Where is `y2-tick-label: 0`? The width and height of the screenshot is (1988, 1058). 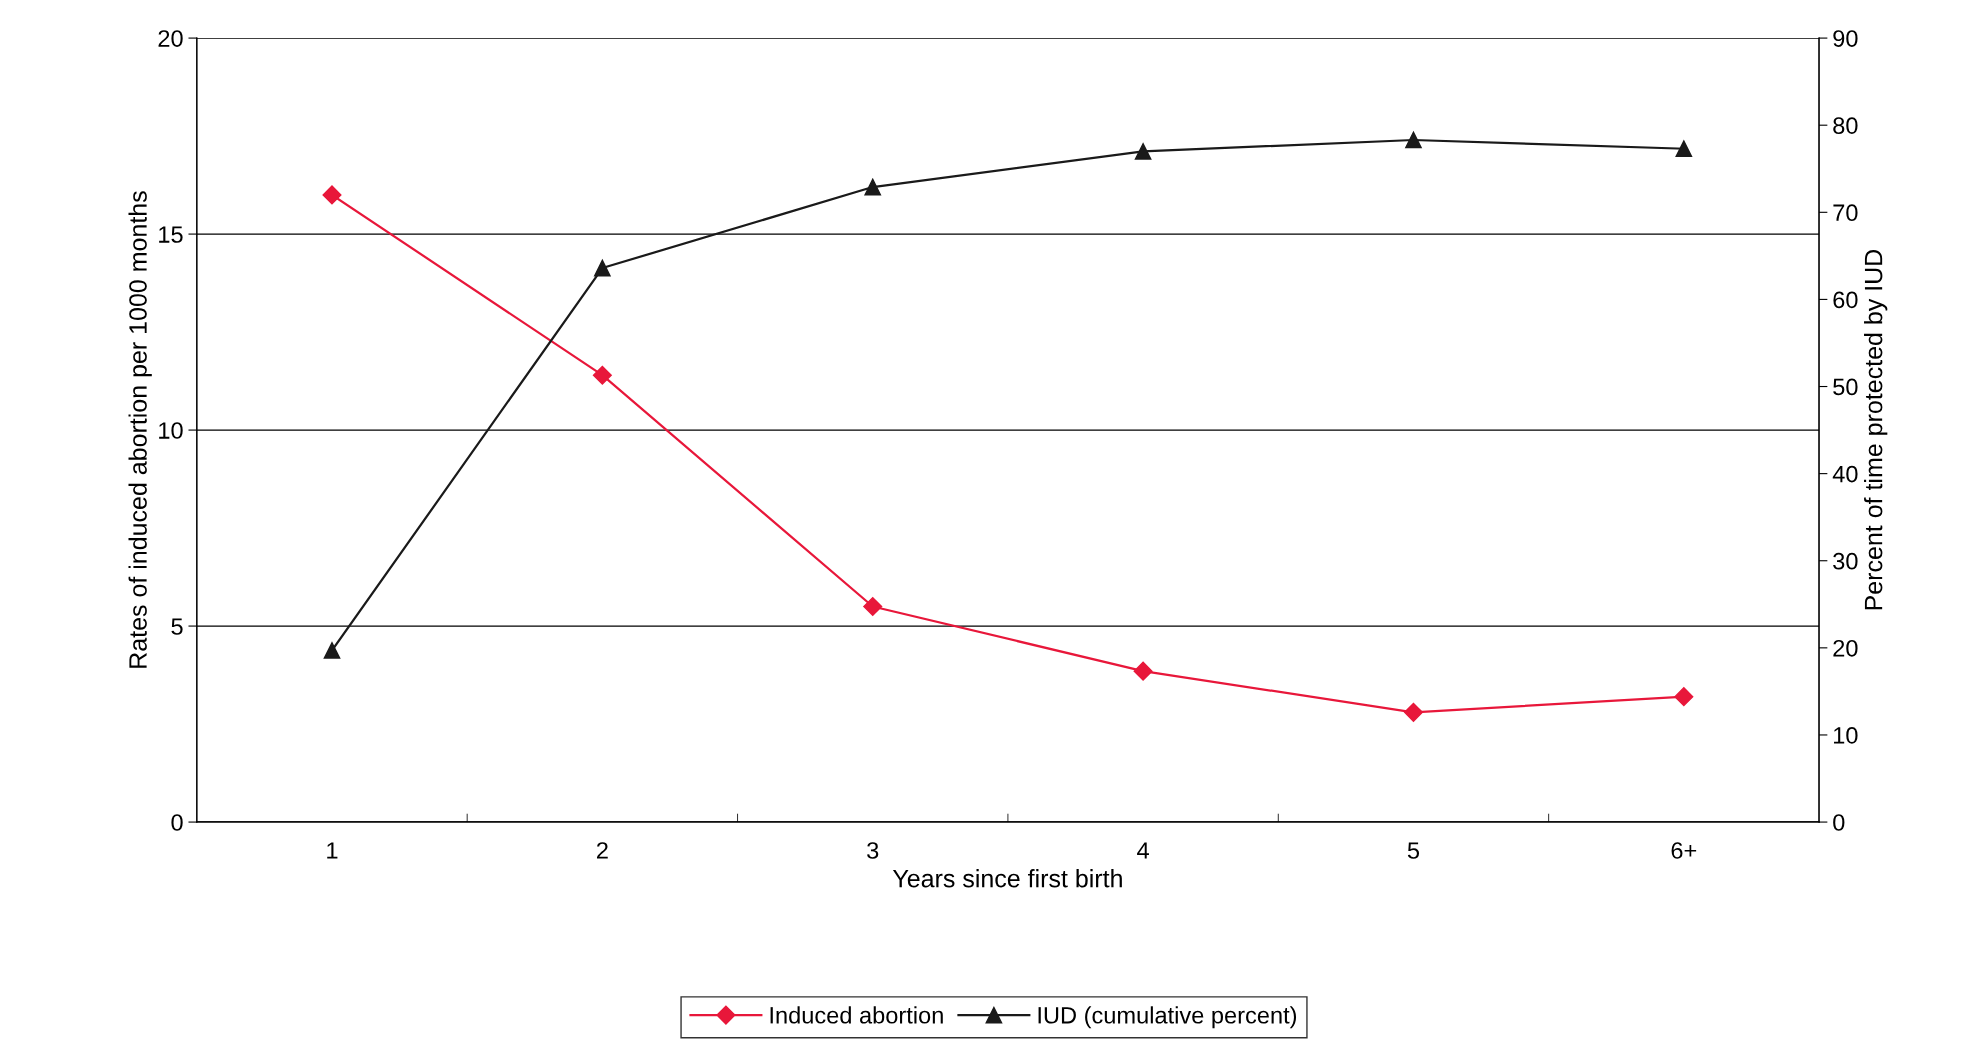
y2-tick-label: 0 is located at coordinates (1839, 822).